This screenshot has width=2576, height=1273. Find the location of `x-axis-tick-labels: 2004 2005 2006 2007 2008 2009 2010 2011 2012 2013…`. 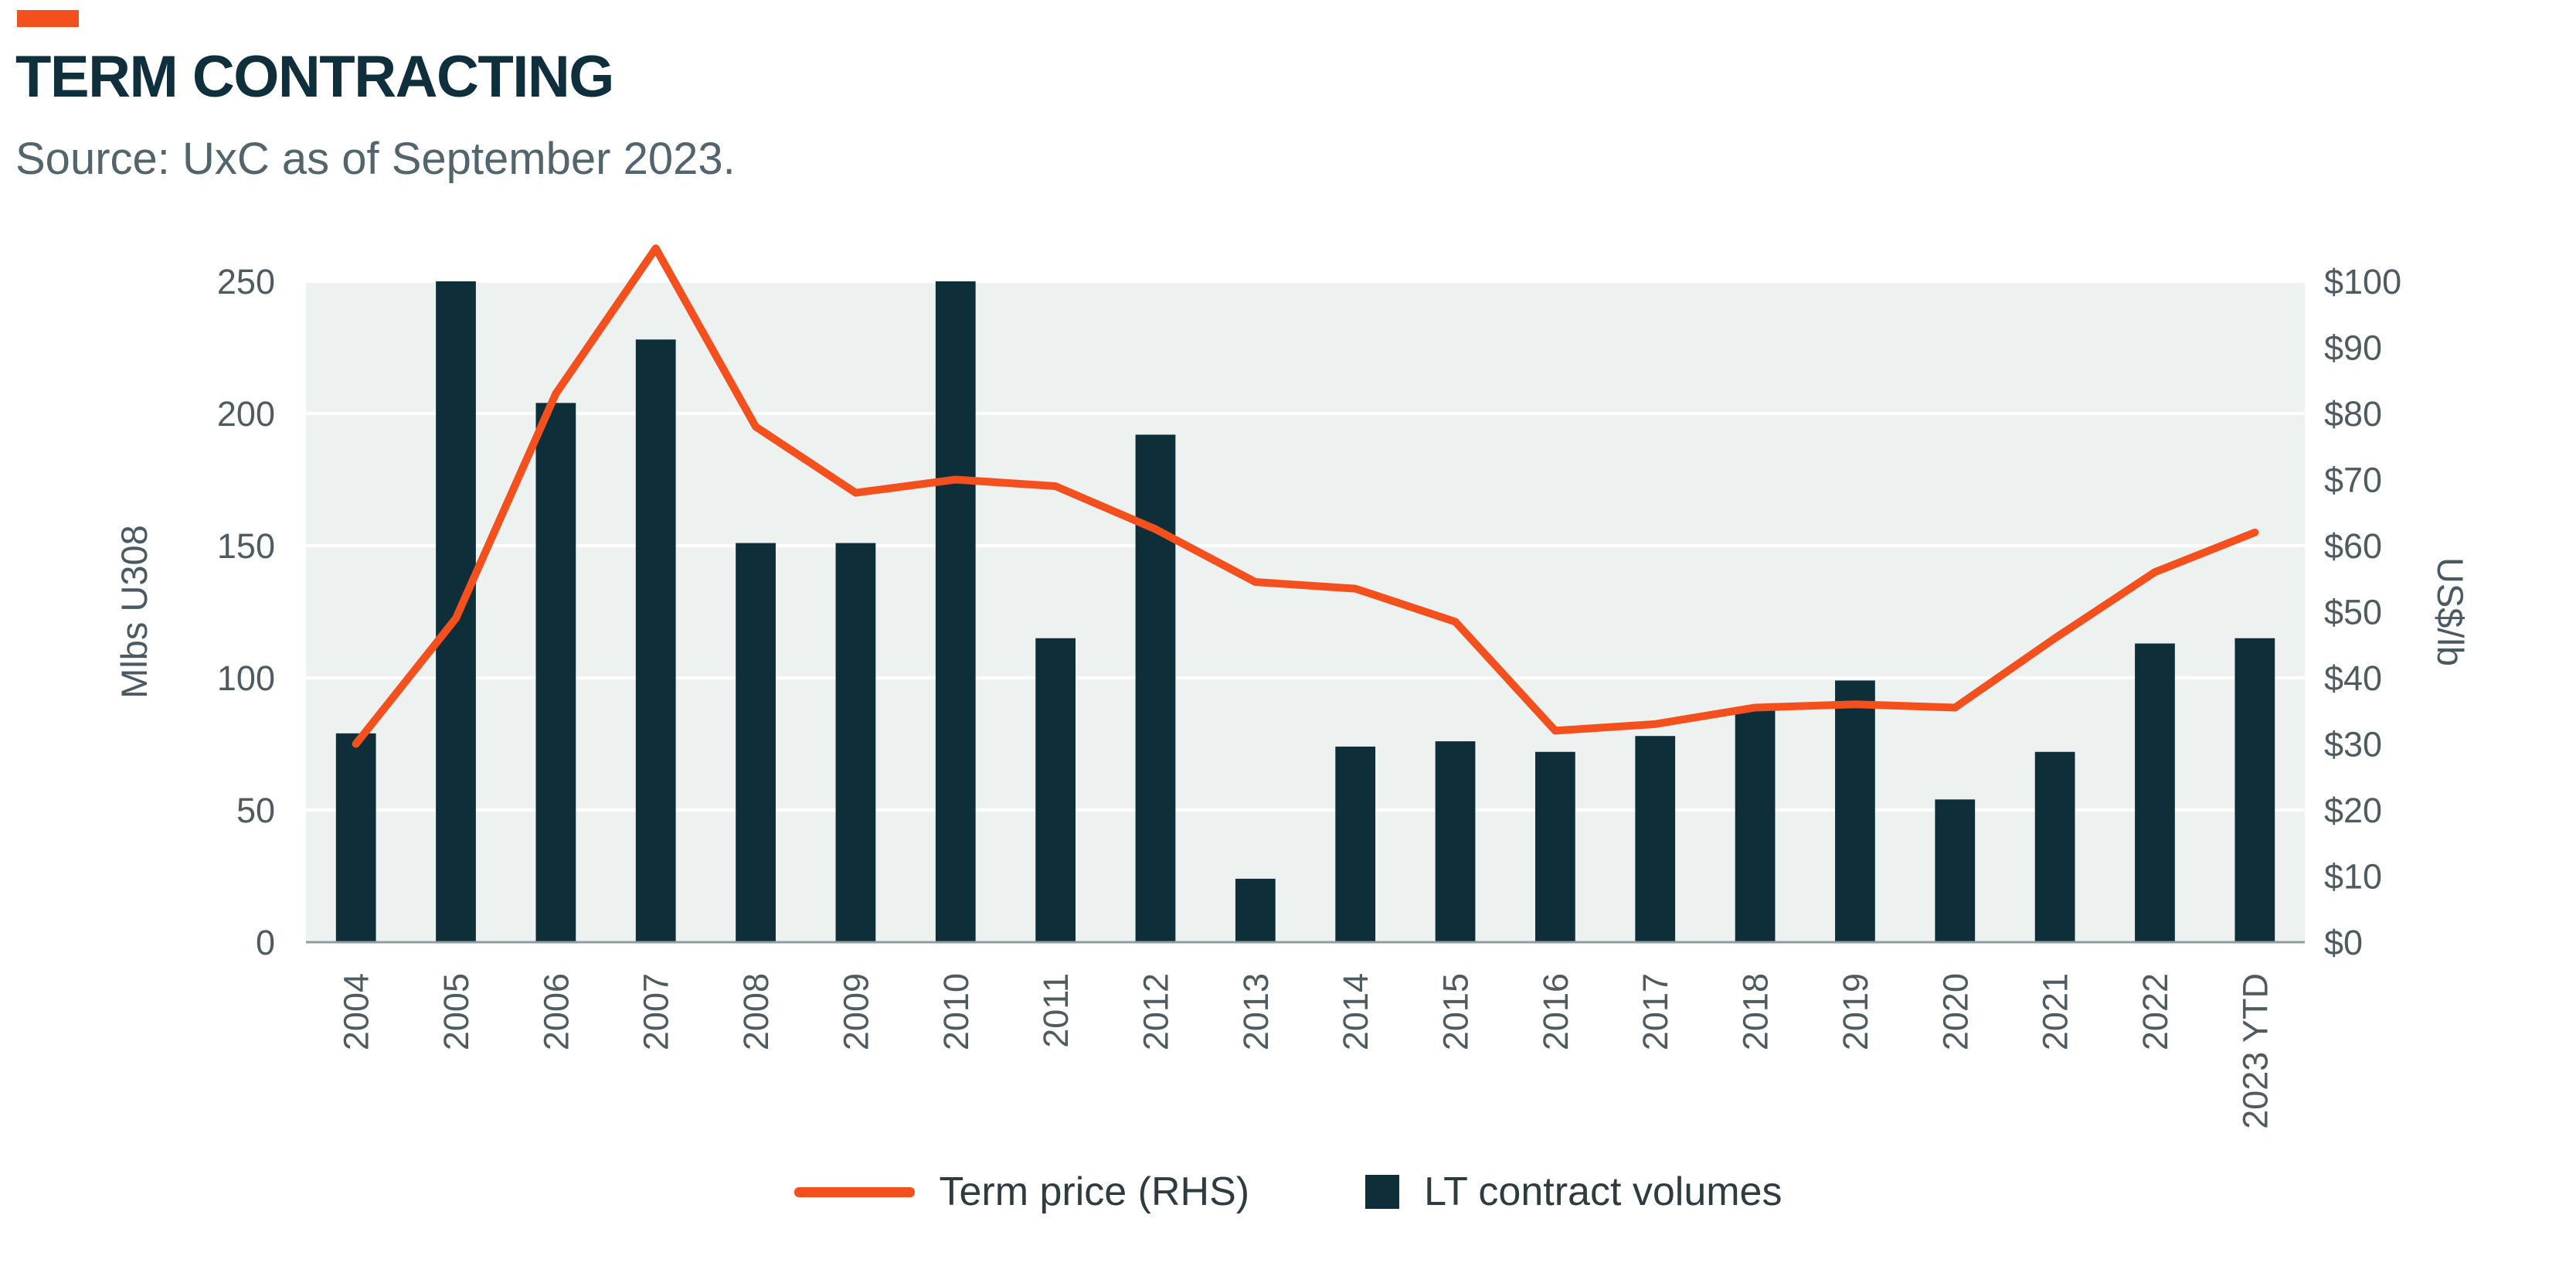

x-axis-tick-labels: 2004 2005 2006 2007 2008 2009 2010 2011 2012 2013… is located at coordinates (1306, 1051).